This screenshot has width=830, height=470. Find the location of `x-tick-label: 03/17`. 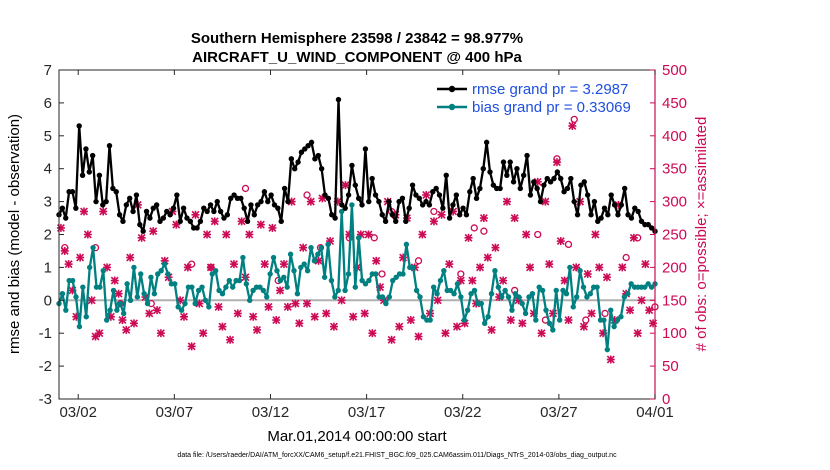

x-tick-label: 03/17 is located at coordinates (367, 412).